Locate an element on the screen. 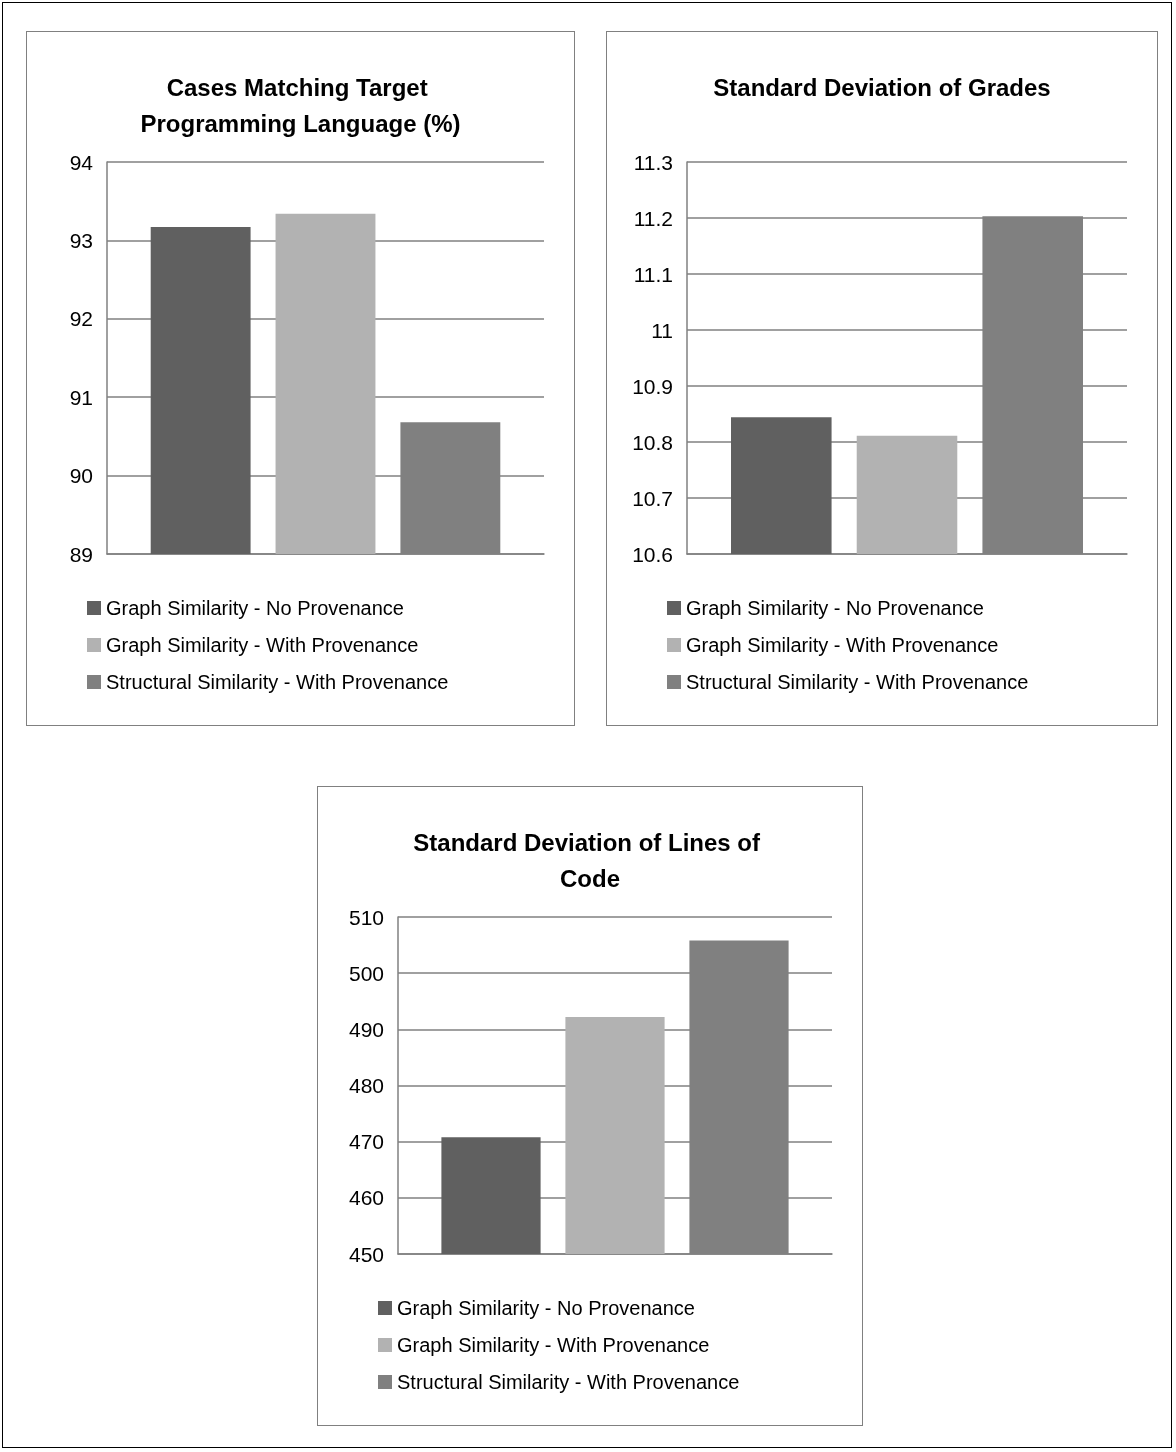 The image size is (1176, 1452). y-tick-label: 510 is located at coordinates (366, 917).